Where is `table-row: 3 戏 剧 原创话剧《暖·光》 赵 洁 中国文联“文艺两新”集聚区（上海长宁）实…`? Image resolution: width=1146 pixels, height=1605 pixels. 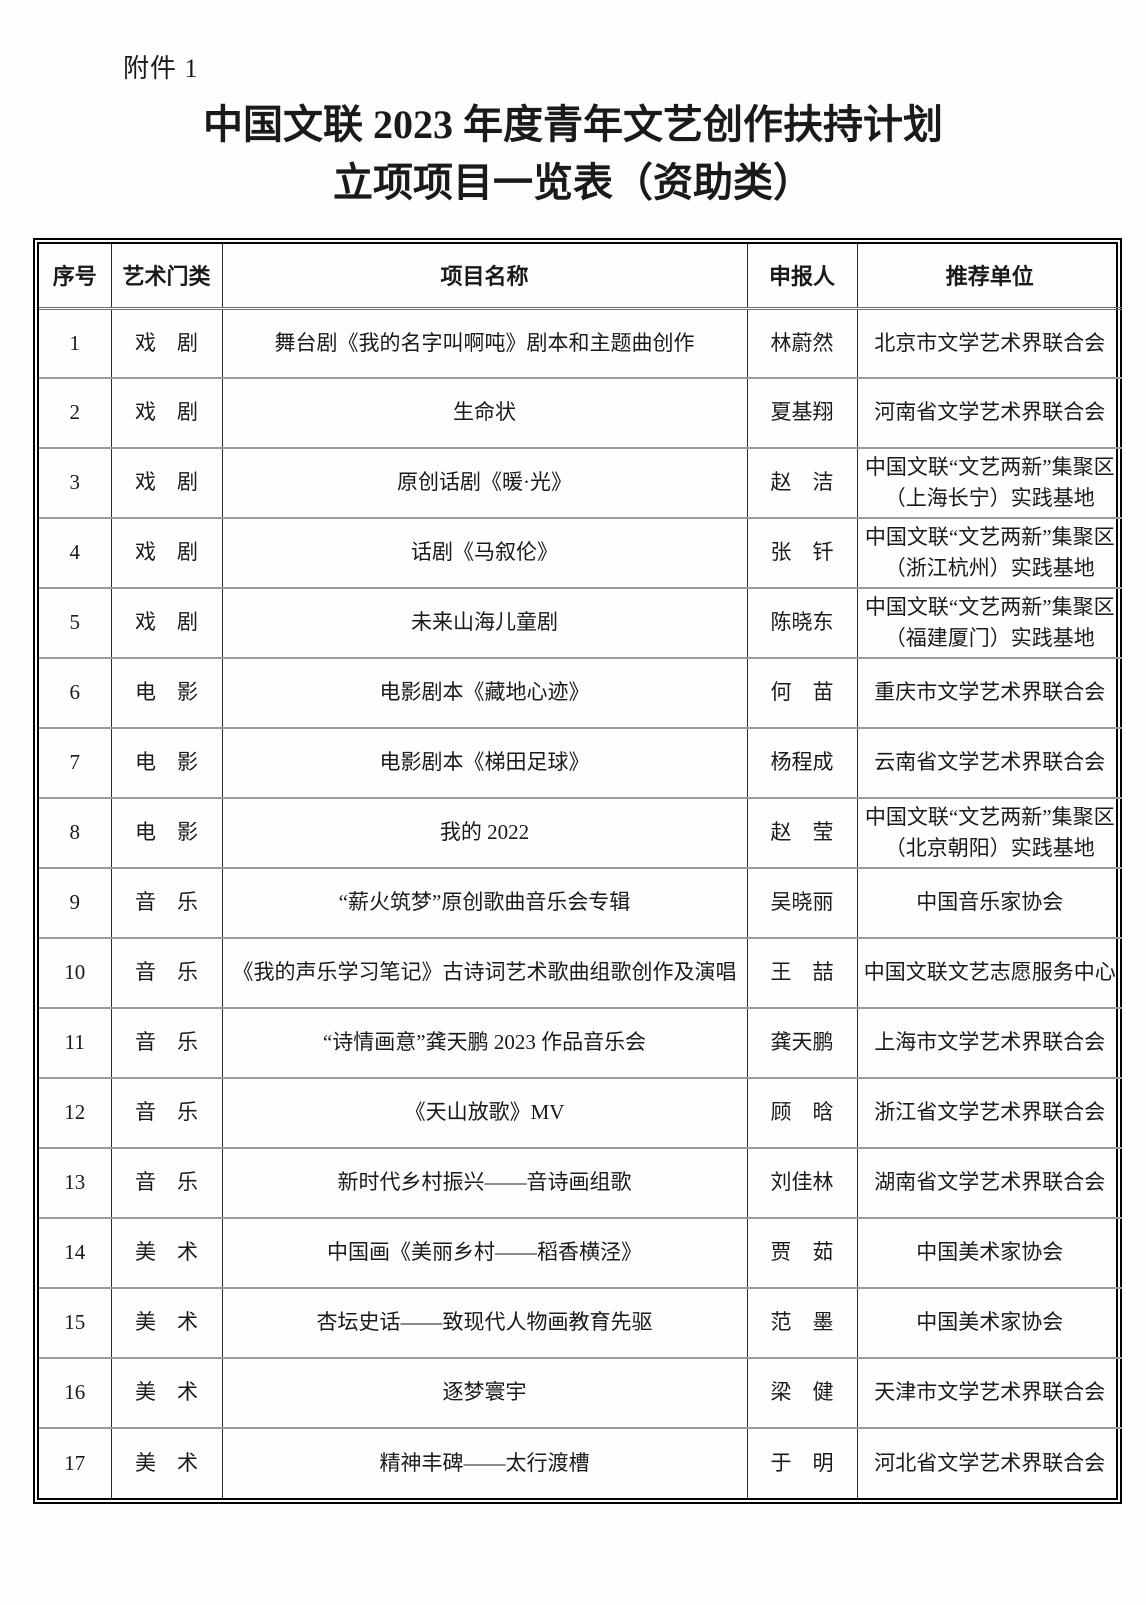
table-row: 3 戏 剧 原创话剧《暖·光》 赵 洁 中国文联“文艺两新”集聚区（上海长宁）实… is located at coordinates (580, 482).